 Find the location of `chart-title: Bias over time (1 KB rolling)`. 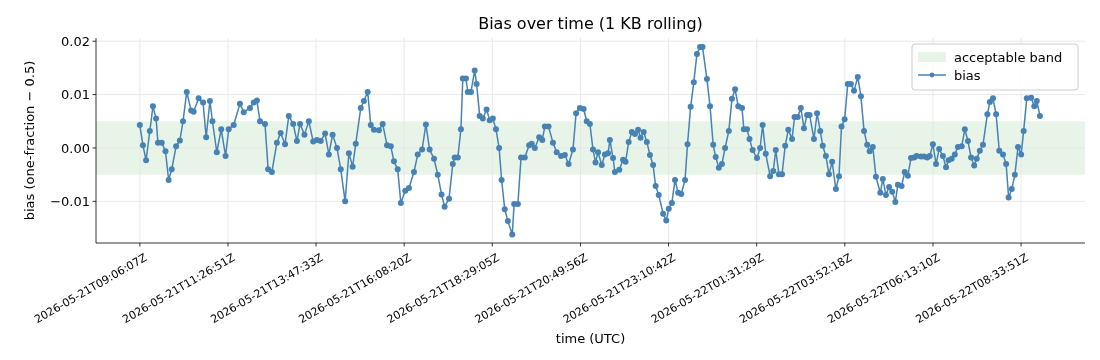

chart-title: Bias over time (1 KB rolling) is located at coordinates (590, 23).